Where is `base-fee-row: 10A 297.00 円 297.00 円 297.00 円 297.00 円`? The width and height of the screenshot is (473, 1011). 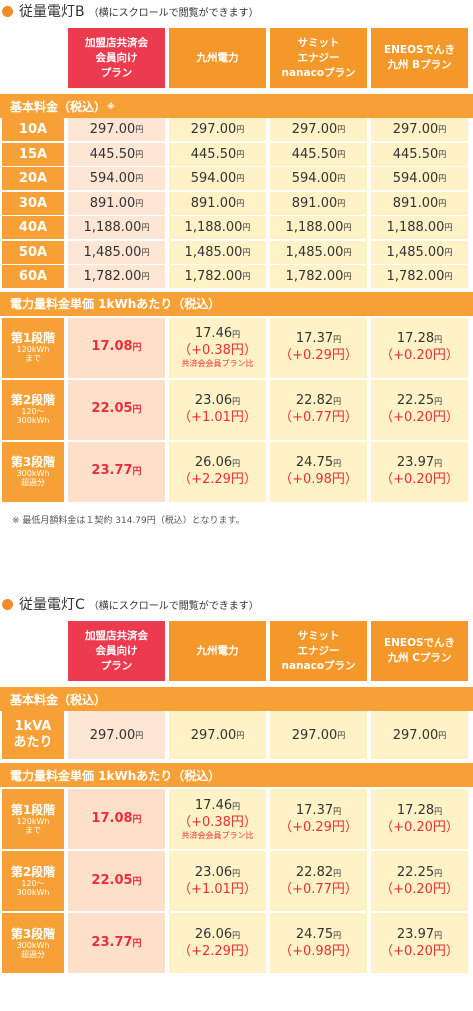
base-fee-row: 10A 297.00 円 297.00 円 297.00 円 297.00 円 is located at coordinates (236, 130).